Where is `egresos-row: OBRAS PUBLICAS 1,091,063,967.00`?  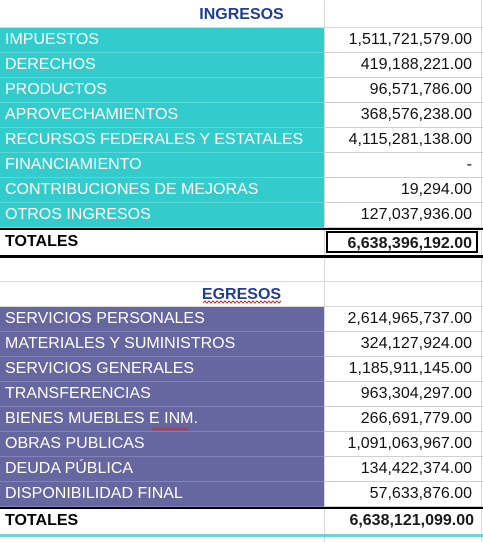 egresos-row: OBRAS PUBLICAS 1,091,063,967.00 is located at coordinates (241, 444).